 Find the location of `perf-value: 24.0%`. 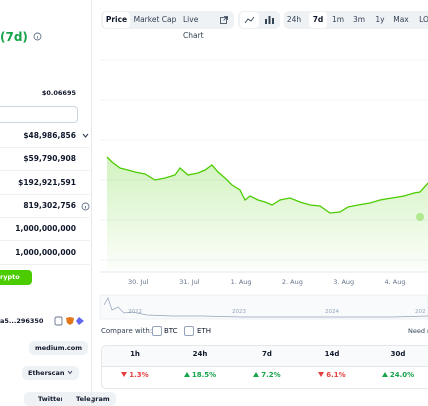

perf-value: 24.0% is located at coordinates (402, 375).